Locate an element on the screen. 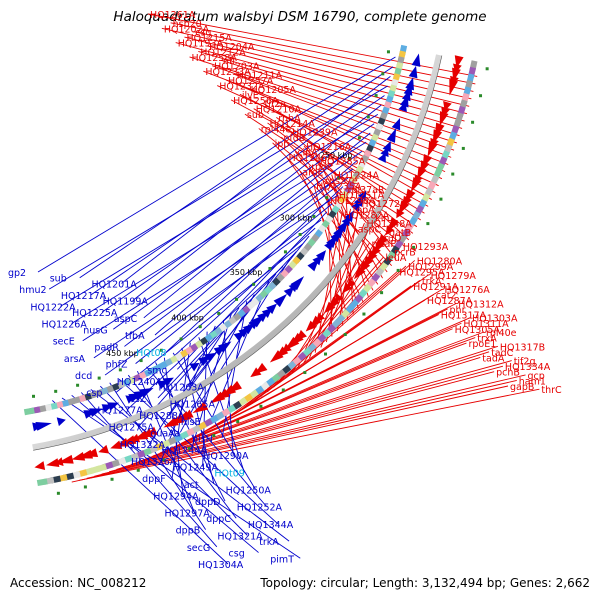 This screenshot has height=600, width=600. forward-gene-label: HQ1204A is located at coordinates (232, 47).